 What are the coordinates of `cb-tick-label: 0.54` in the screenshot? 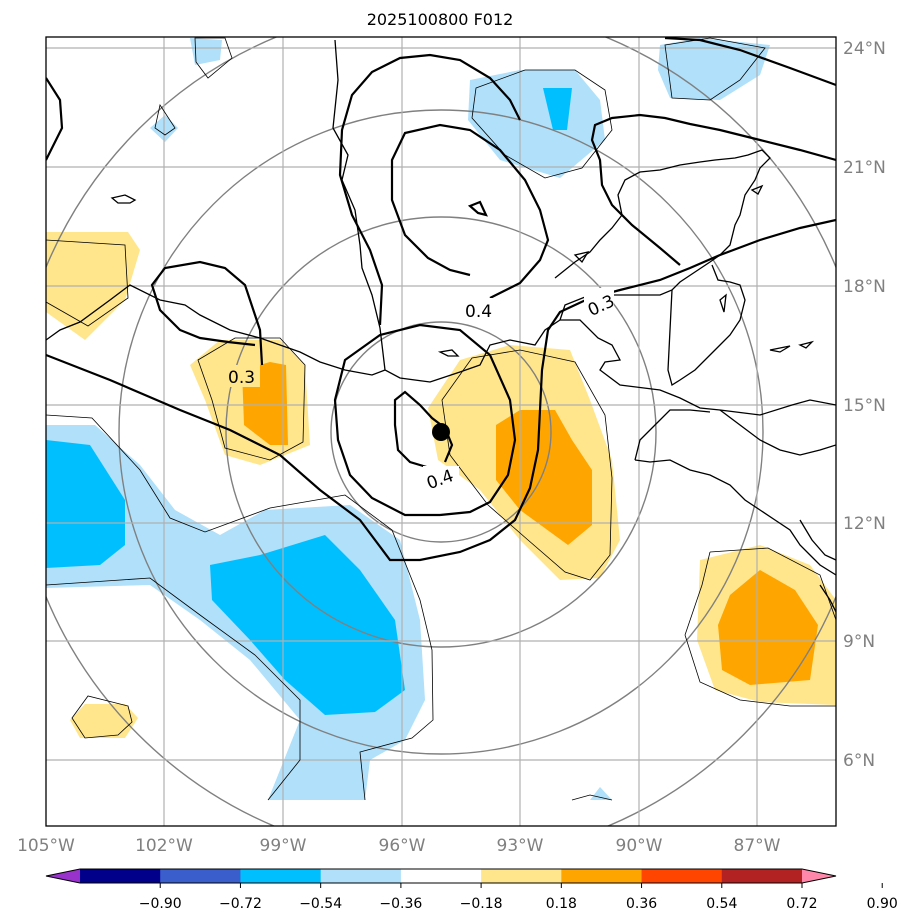 It's located at (721, 904).